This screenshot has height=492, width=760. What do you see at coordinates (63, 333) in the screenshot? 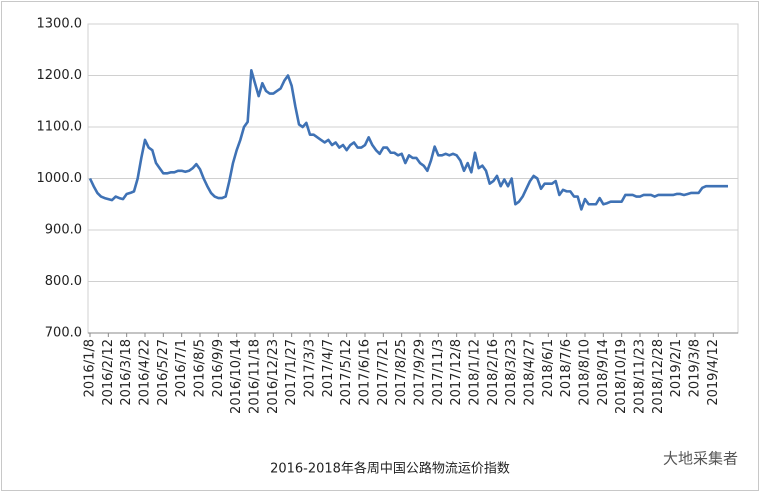
I see `y-tick-label: 700.0` at bounding box center [63, 333].